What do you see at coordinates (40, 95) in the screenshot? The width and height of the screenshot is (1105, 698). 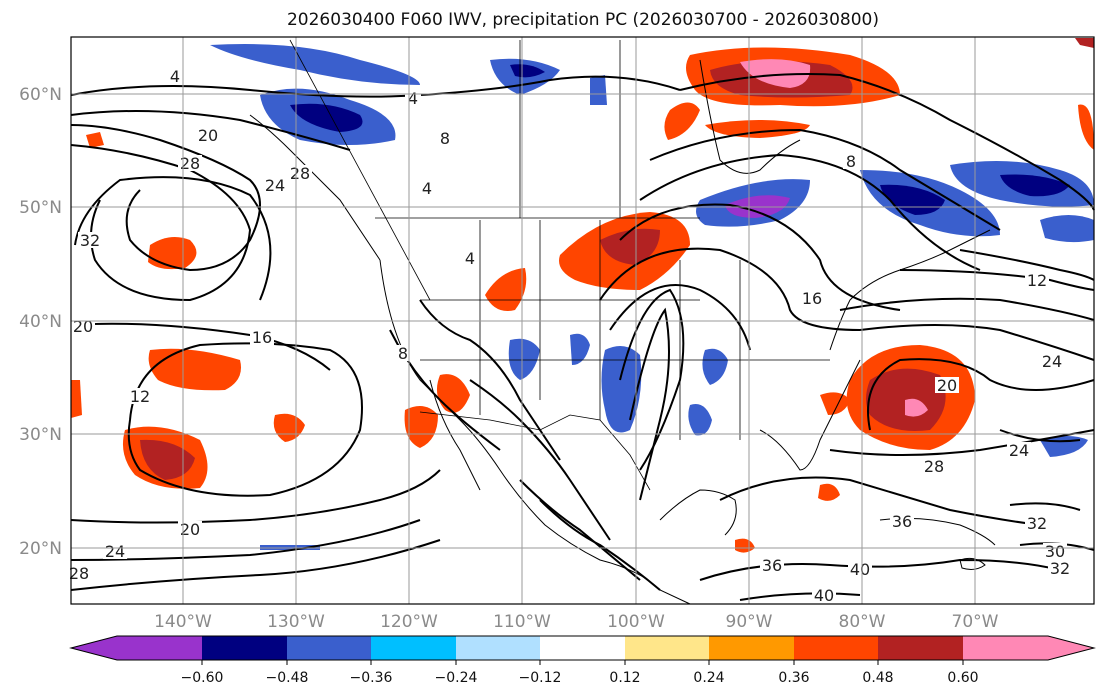 I see `lat-label: 60°N` at bounding box center [40, 95].